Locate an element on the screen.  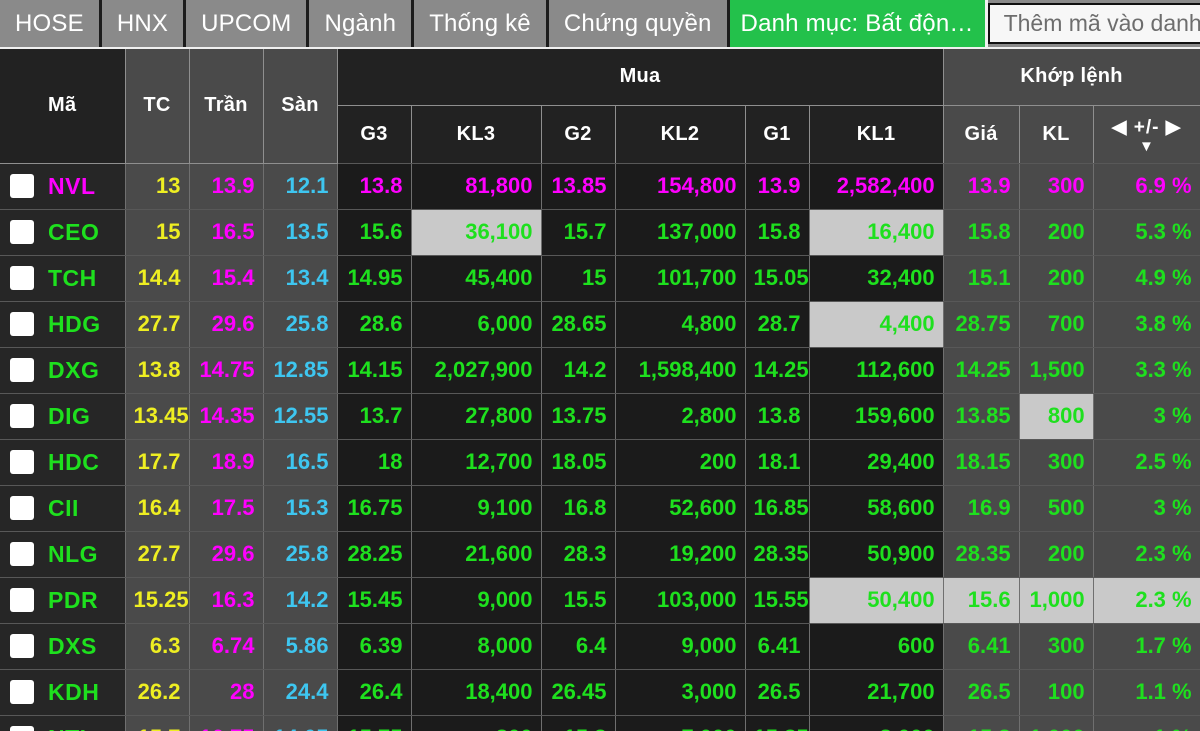
cell-g2: 14.2 is located at coordinates (578, 370).